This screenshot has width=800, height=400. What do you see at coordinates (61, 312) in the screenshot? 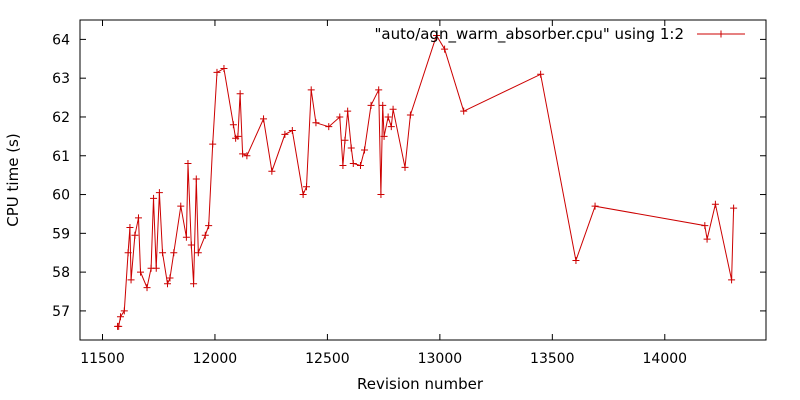
I see `y-tick-label-0: 57` at bounding box center [61, 312].